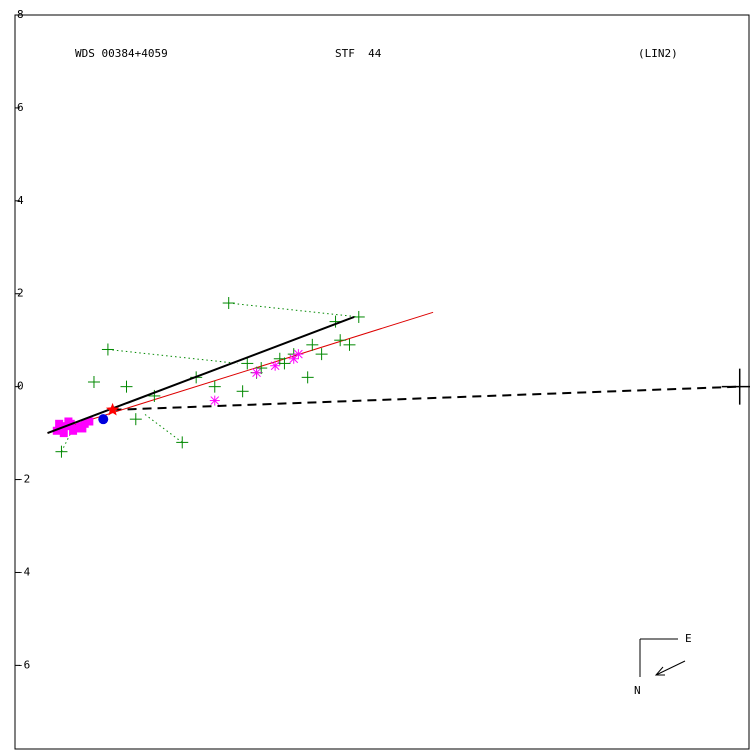  I want to click on y-tick-label: 6, so click(20, 107).